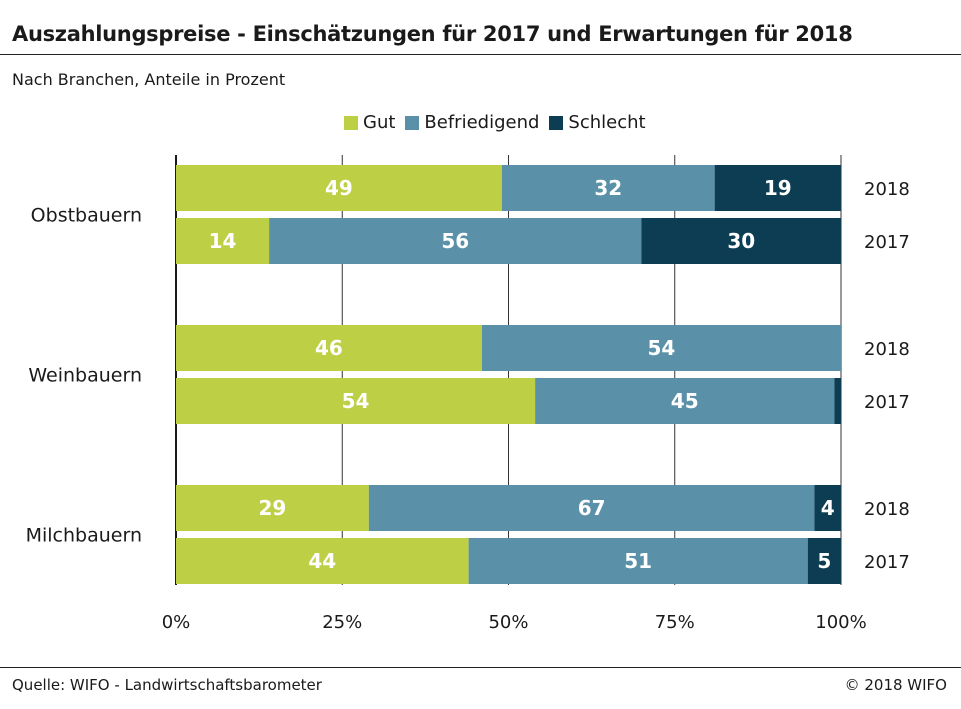 The image size is (961, 709). I want to click on data-label: 46, so click(329, 348).